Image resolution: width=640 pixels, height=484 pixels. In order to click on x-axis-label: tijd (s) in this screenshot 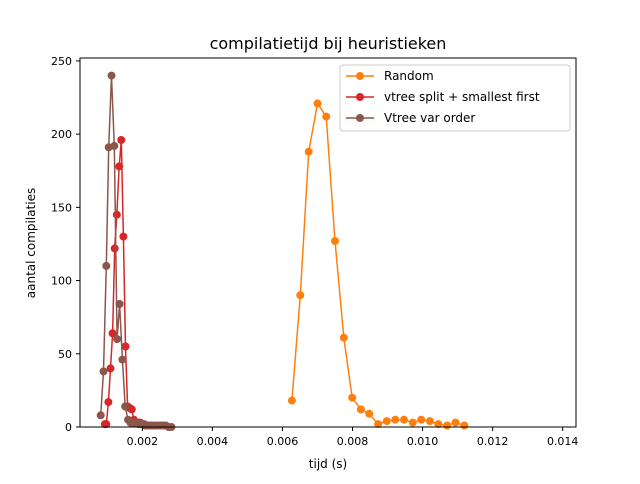, I will do `click(328, 464)`.